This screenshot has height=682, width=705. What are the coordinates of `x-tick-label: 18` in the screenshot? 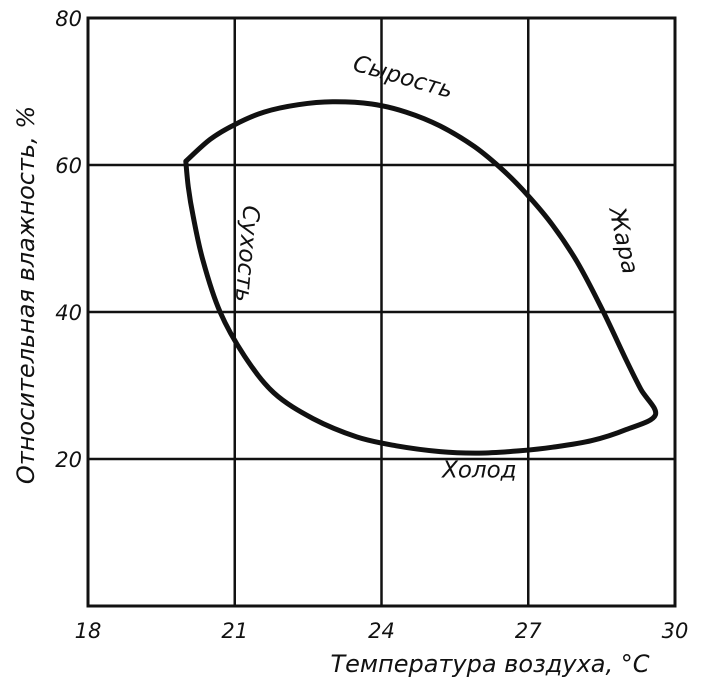 It's located at (88, 631).